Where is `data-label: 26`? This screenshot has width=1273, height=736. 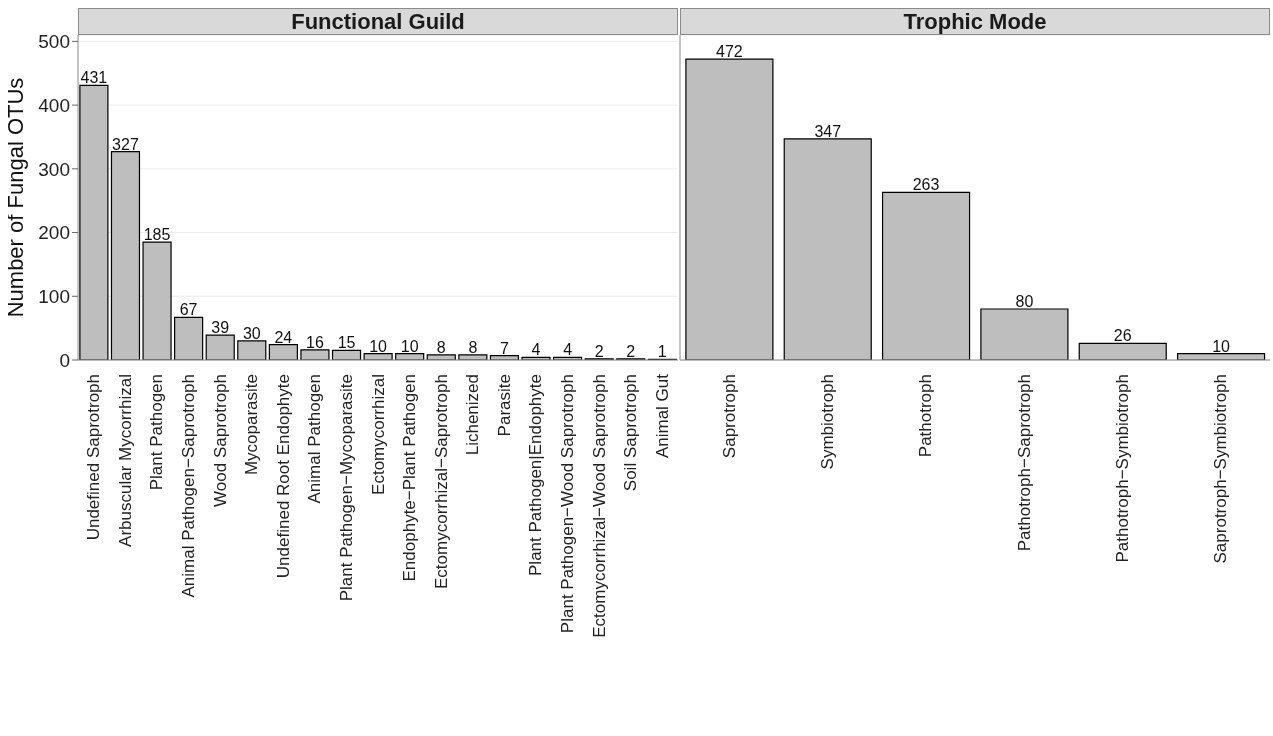 data-label: 26 is located at coordinates (1122, 336).